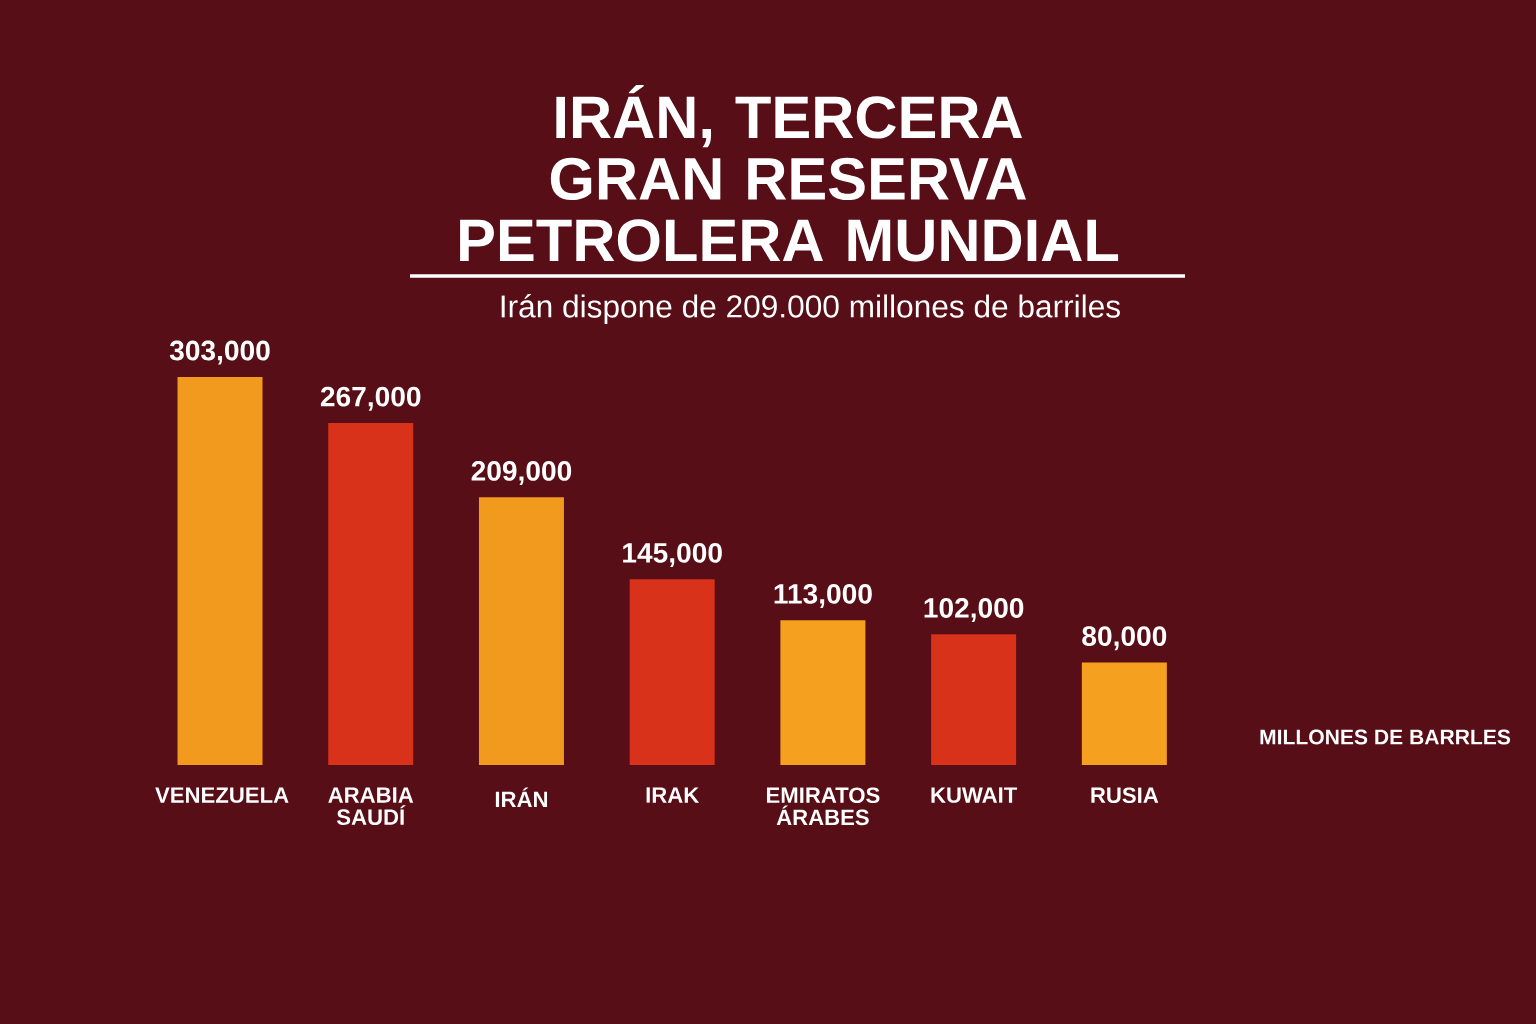 The width and height of the screenshot is (1536, 1024). I want to click on text: MILLONES DE BARRLES, so click(1385, 737).